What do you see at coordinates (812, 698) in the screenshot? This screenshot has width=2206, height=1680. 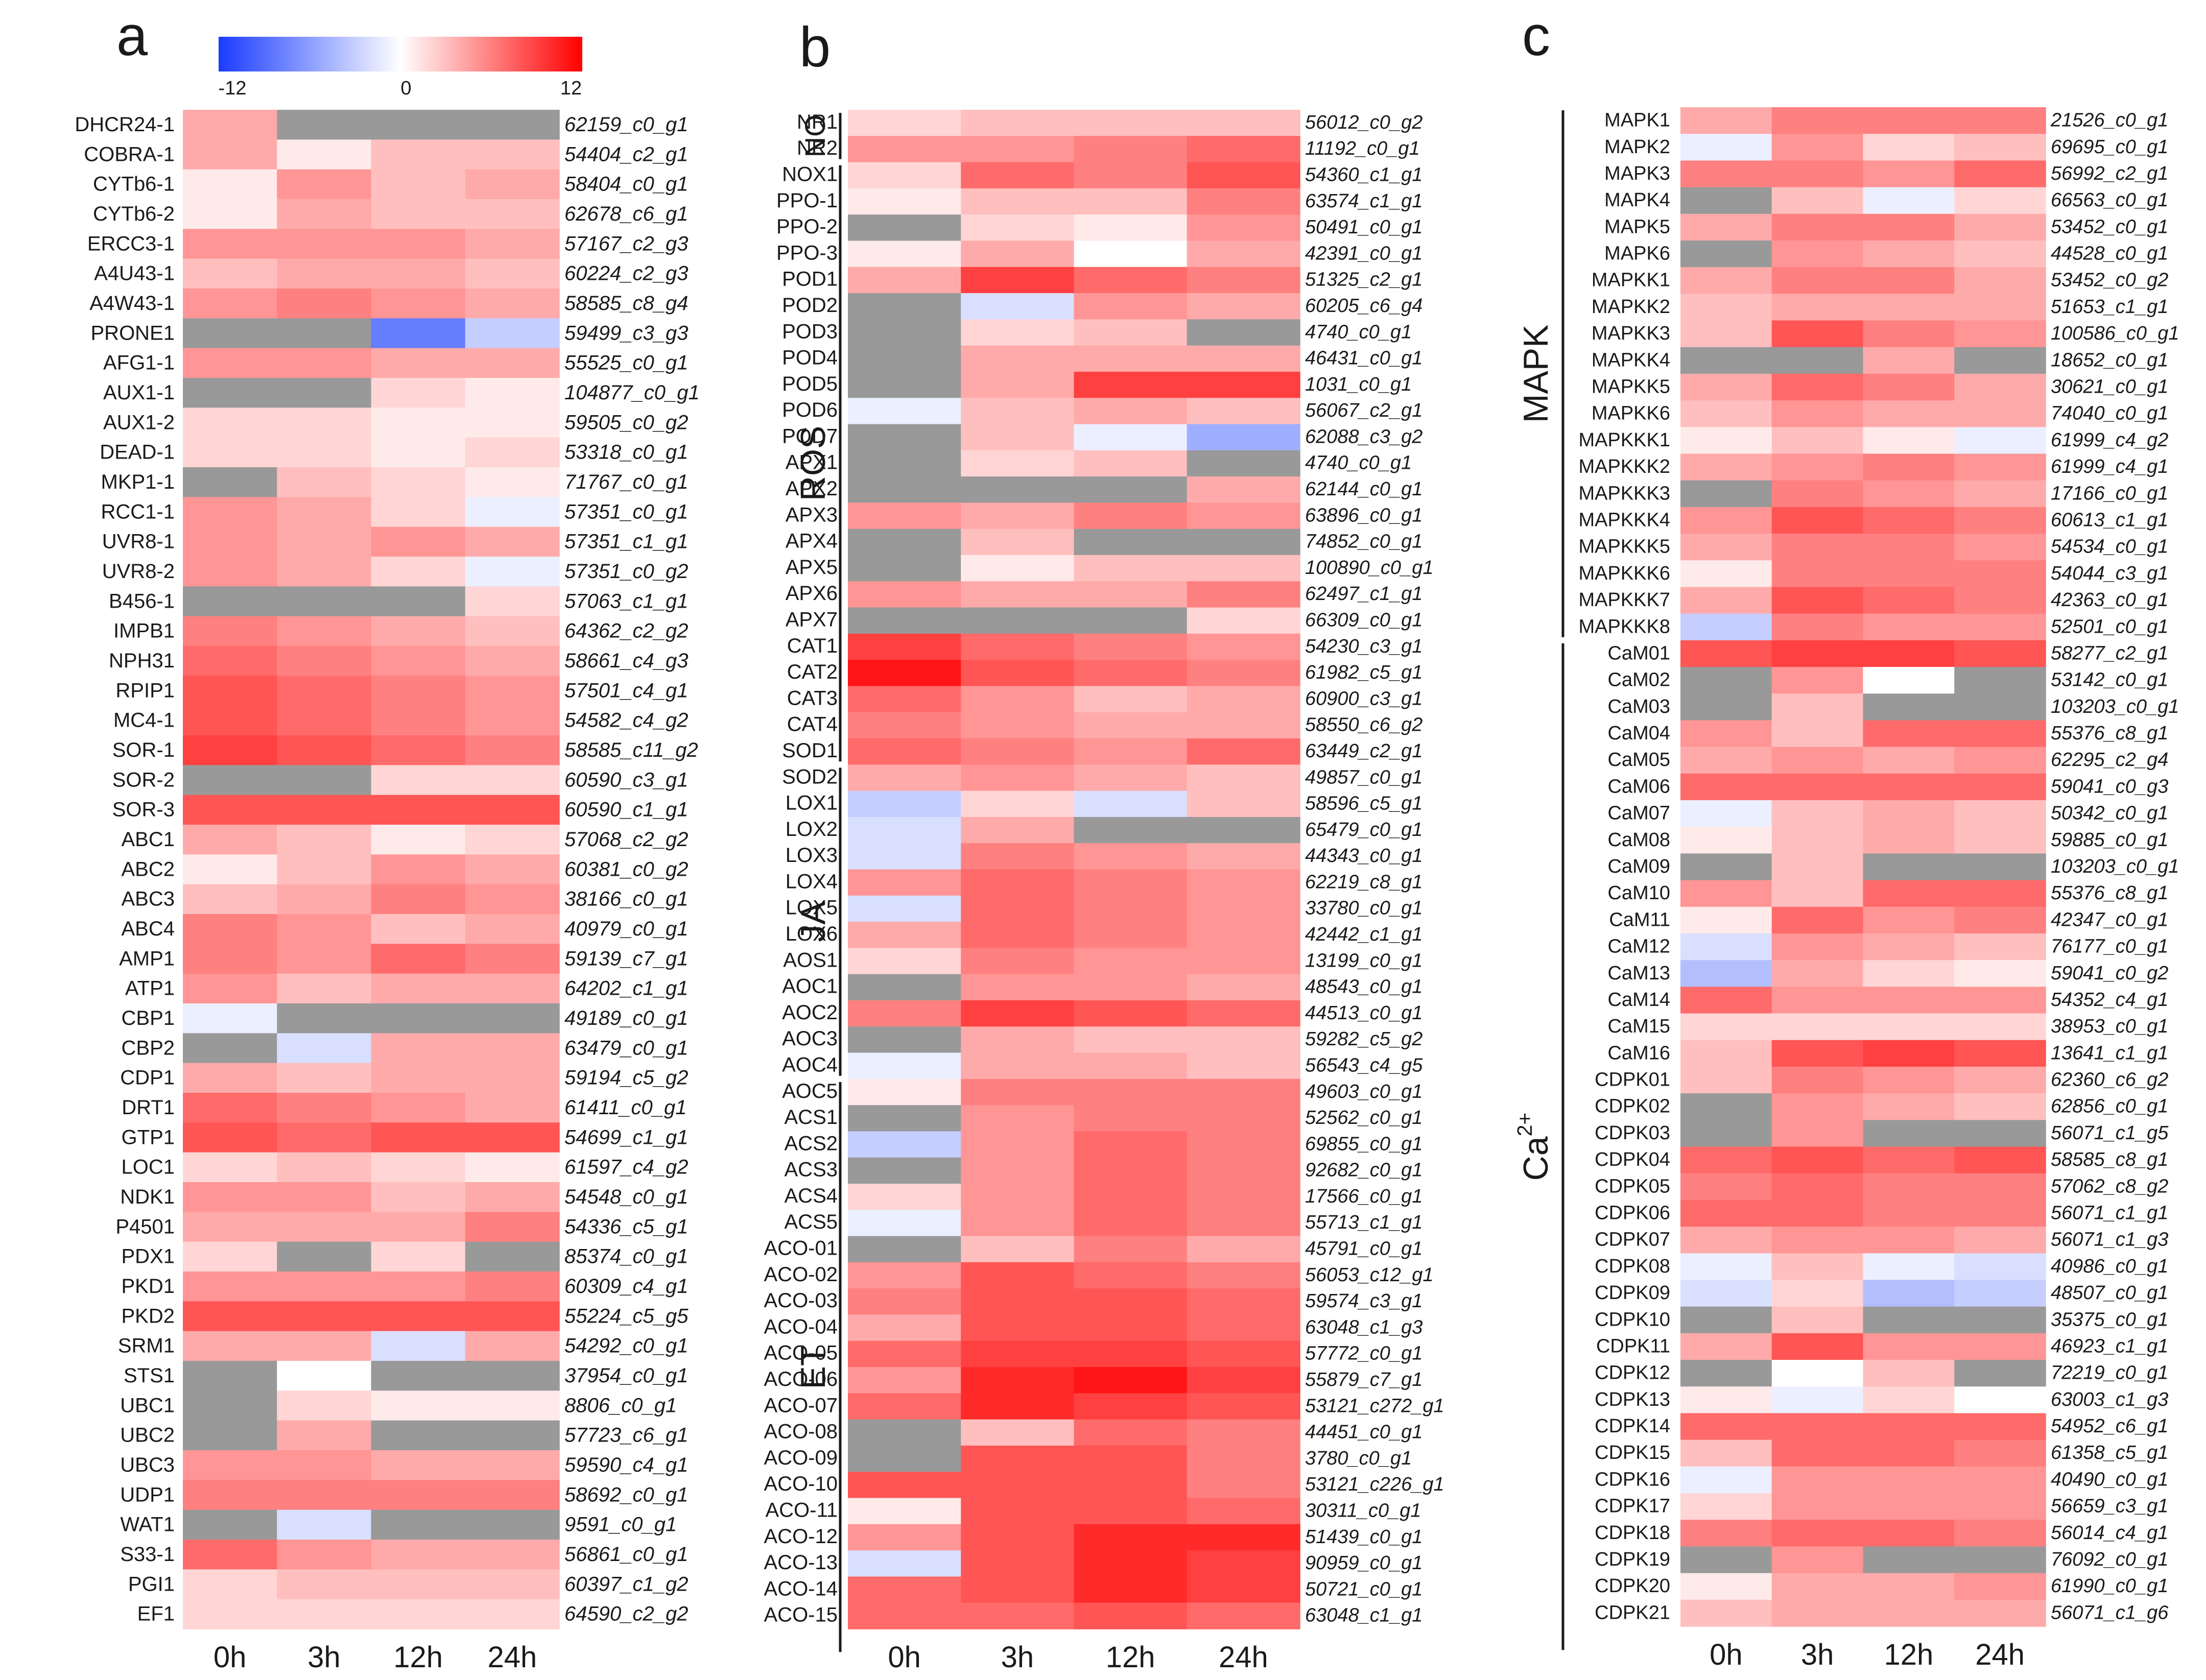 I see `row-label: CAT3` at bounding box center [812, 698].